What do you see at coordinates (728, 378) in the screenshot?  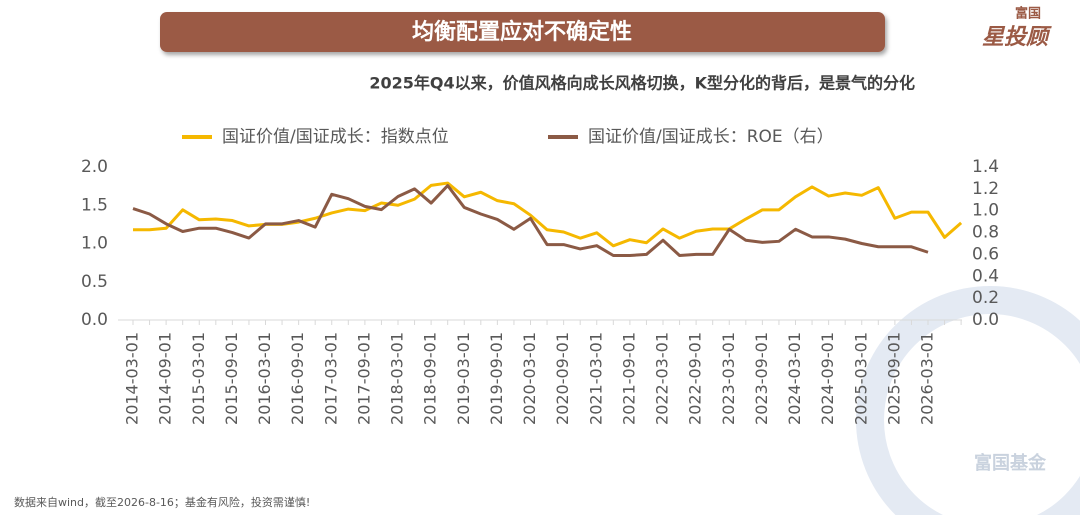 I see `x-tick-label: 2023-03-01` at bounding box center [728, 378].